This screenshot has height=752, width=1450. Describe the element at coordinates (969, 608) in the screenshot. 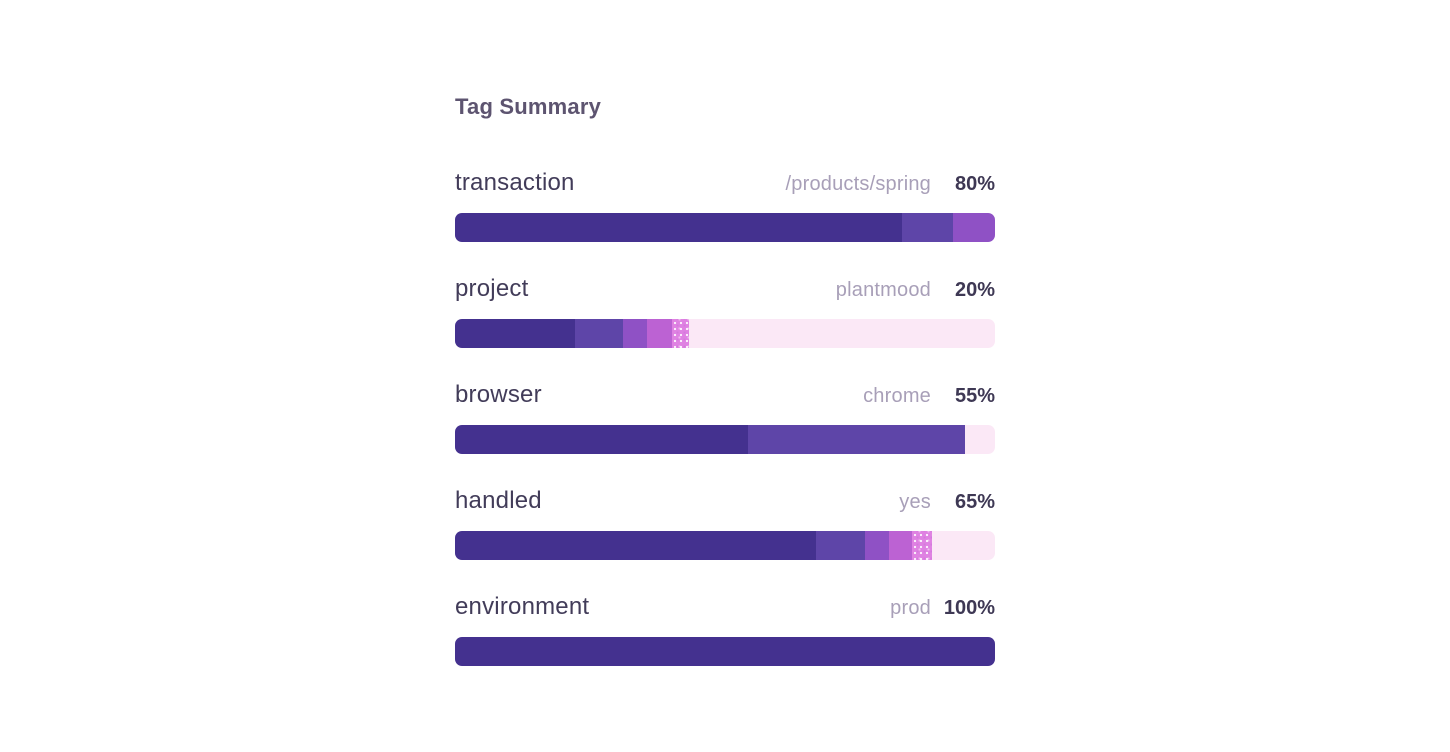

I see `tag-percent: 100%` at that location.